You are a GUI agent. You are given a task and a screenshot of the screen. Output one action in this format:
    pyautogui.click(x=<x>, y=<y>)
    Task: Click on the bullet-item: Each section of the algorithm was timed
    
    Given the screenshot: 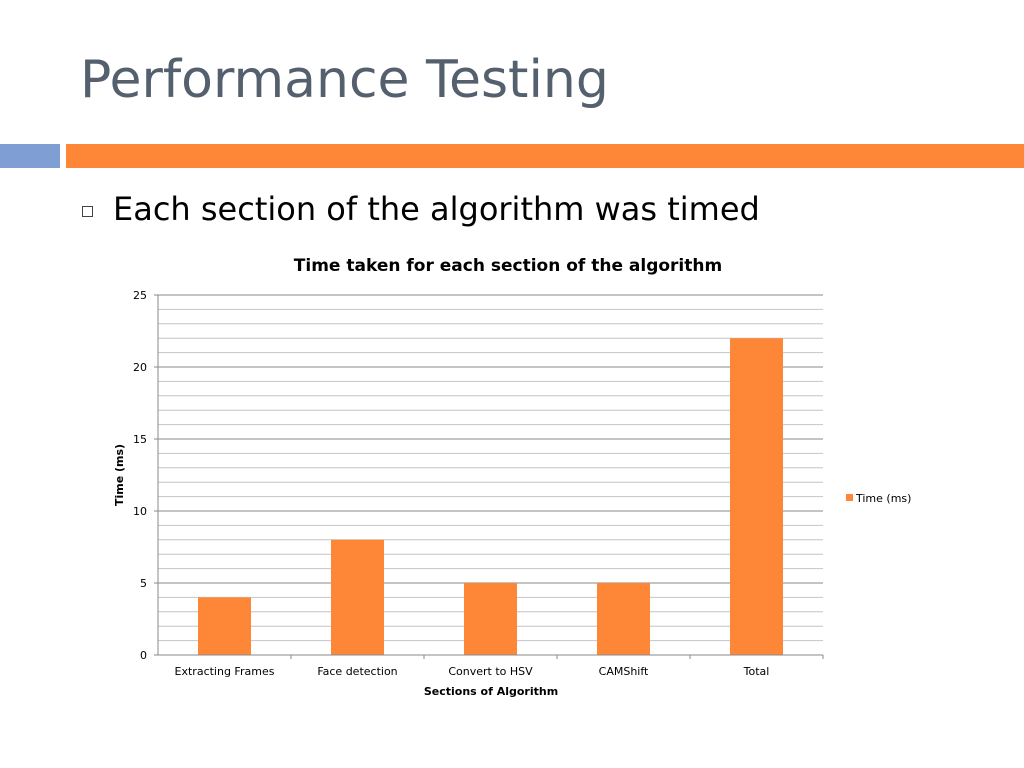 What is the action you would take?
    pyautogui.click(x=421, y=209)
    